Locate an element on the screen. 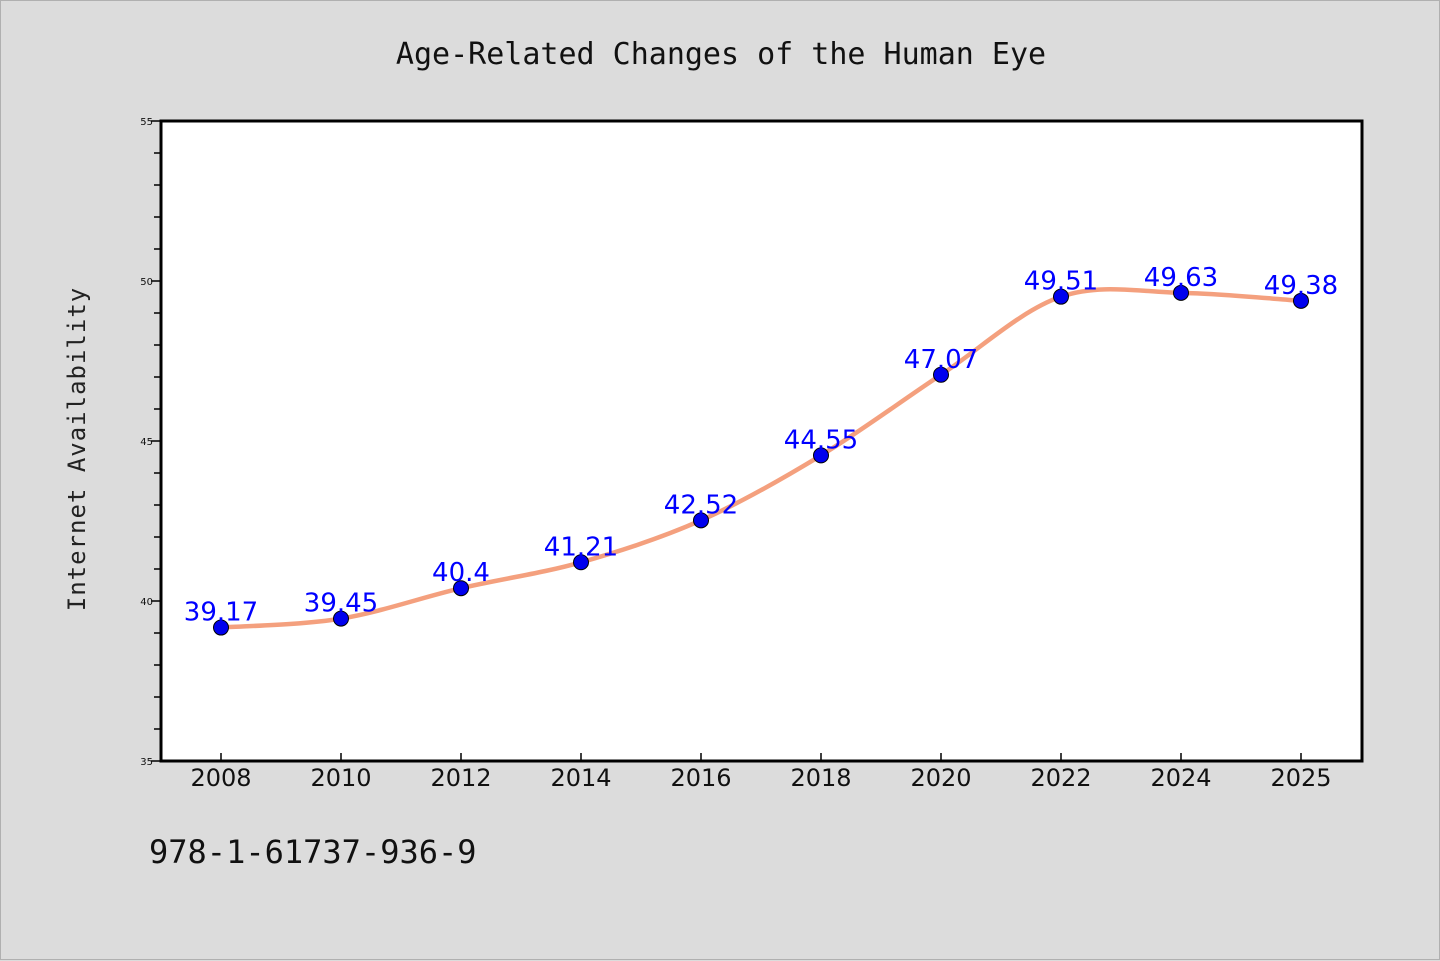 The width and height of the screenshot is (1440, 961). x-tick-label: 2012 is located at coordinates (460, 778).